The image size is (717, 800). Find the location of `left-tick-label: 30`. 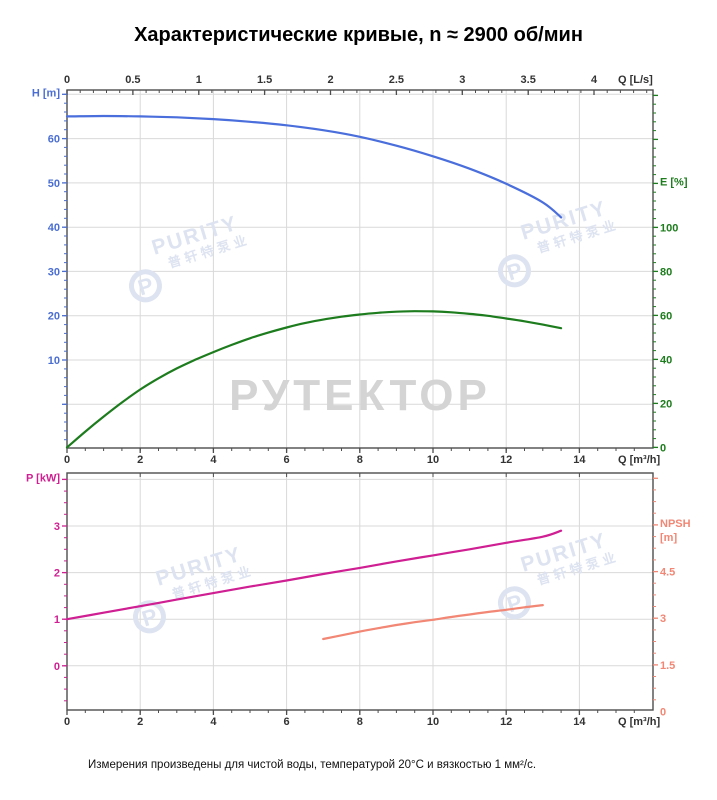

left-tick-label: 30 is located at coordinates (54, 272).